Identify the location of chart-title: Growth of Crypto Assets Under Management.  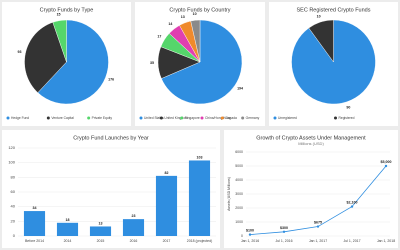
(311, 138).